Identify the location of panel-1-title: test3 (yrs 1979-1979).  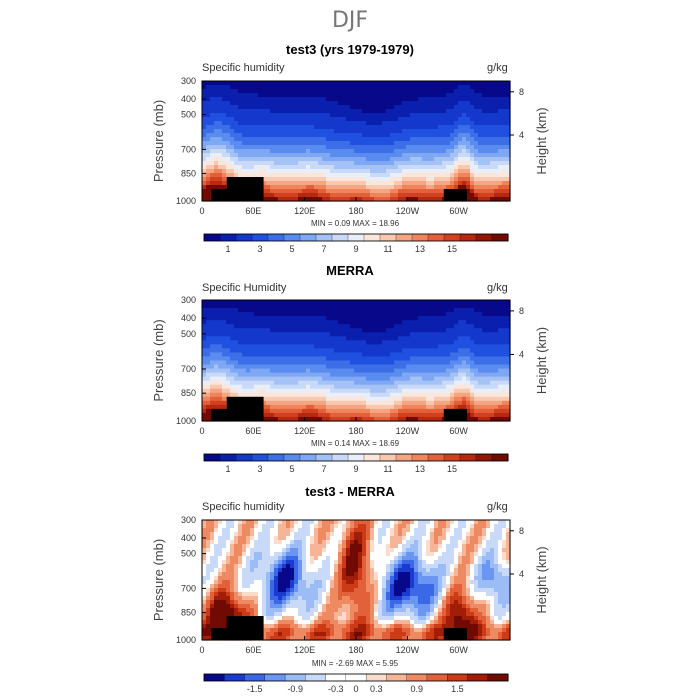
(350, 49).